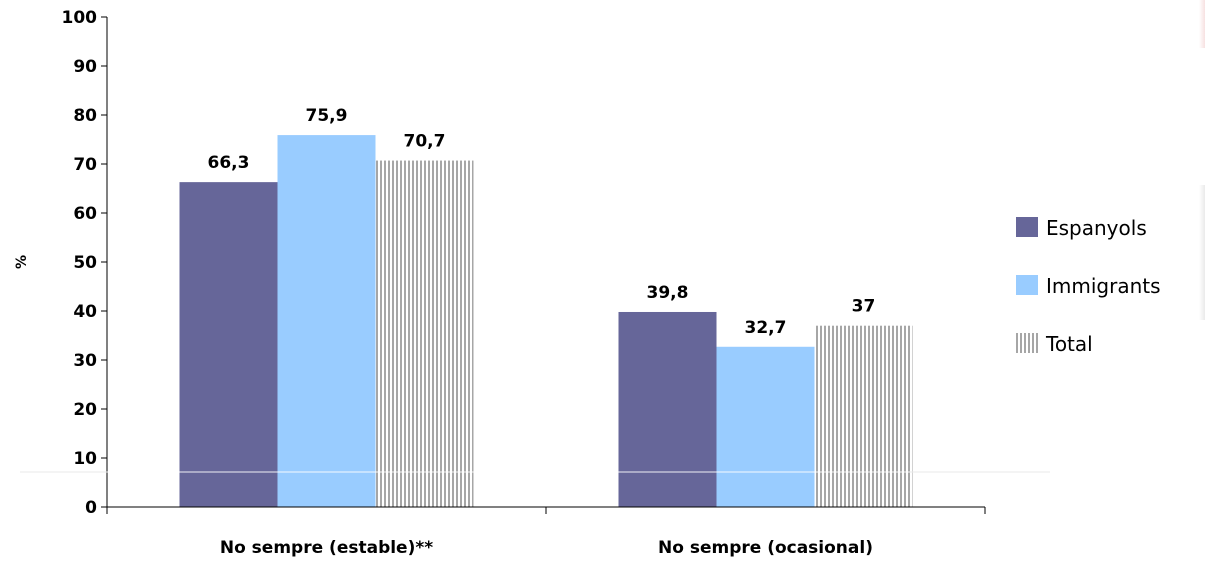  I want to click on y-axis: 0 10 20 30 40 50 60 70 80 90 100, so click(85, 263).